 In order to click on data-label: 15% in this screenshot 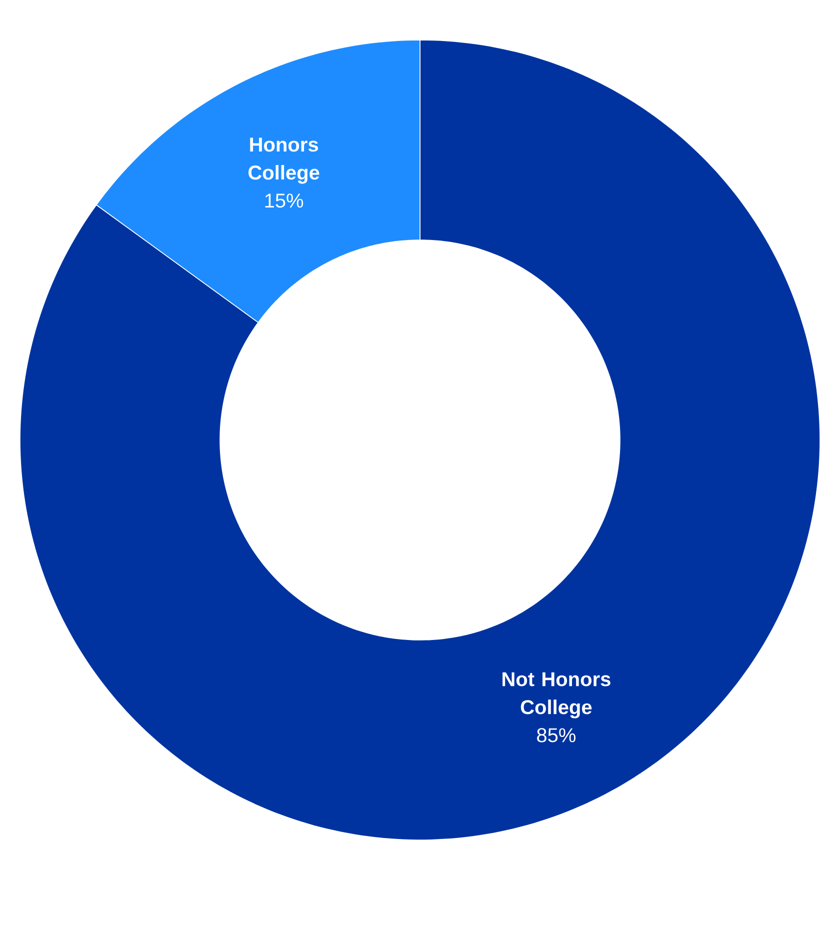, I will do `click(284, 201)`.